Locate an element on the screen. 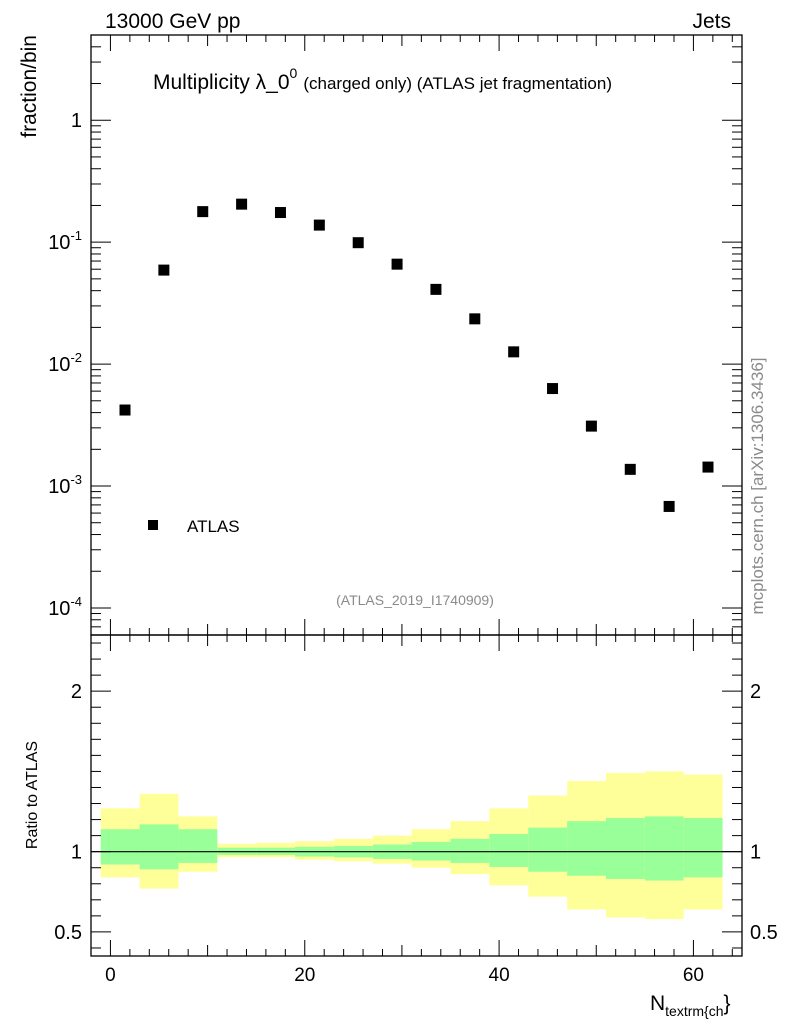 This screenshot has width=786, height=1024. y-tick-label: 10⁻⁴ is located at coordinates (65, 607).